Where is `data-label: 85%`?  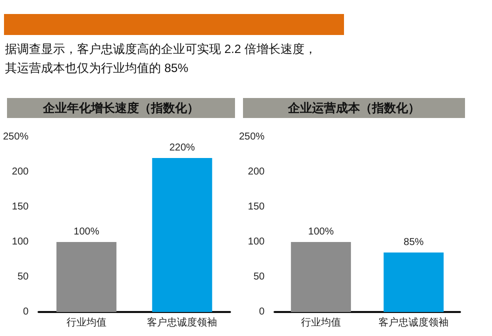
data-label: 85% is located at coordinates (414, 242).